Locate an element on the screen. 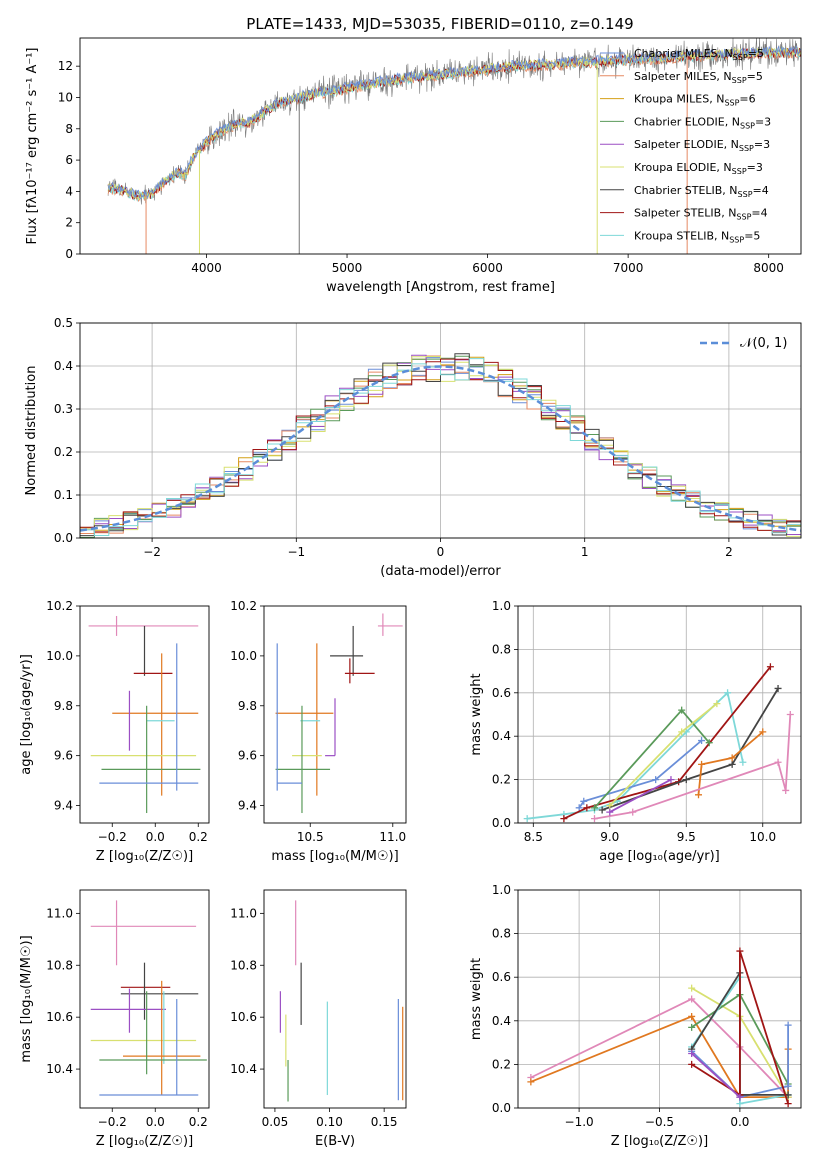 The height and width of the screenshot is (1175, 819). legend-label: Kroupa ELODIE, NSSP=3 is located at coordinates (698, 168).